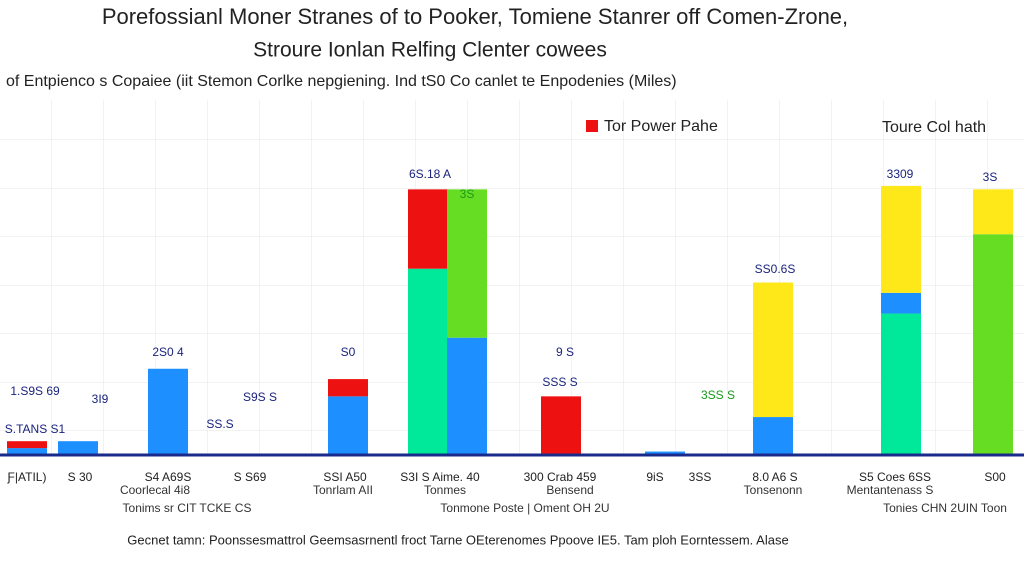 This screenshot has width=1024, height=576. I want to click on group-label: Tonims sr CIT TCKE CS, so click(187, 508).